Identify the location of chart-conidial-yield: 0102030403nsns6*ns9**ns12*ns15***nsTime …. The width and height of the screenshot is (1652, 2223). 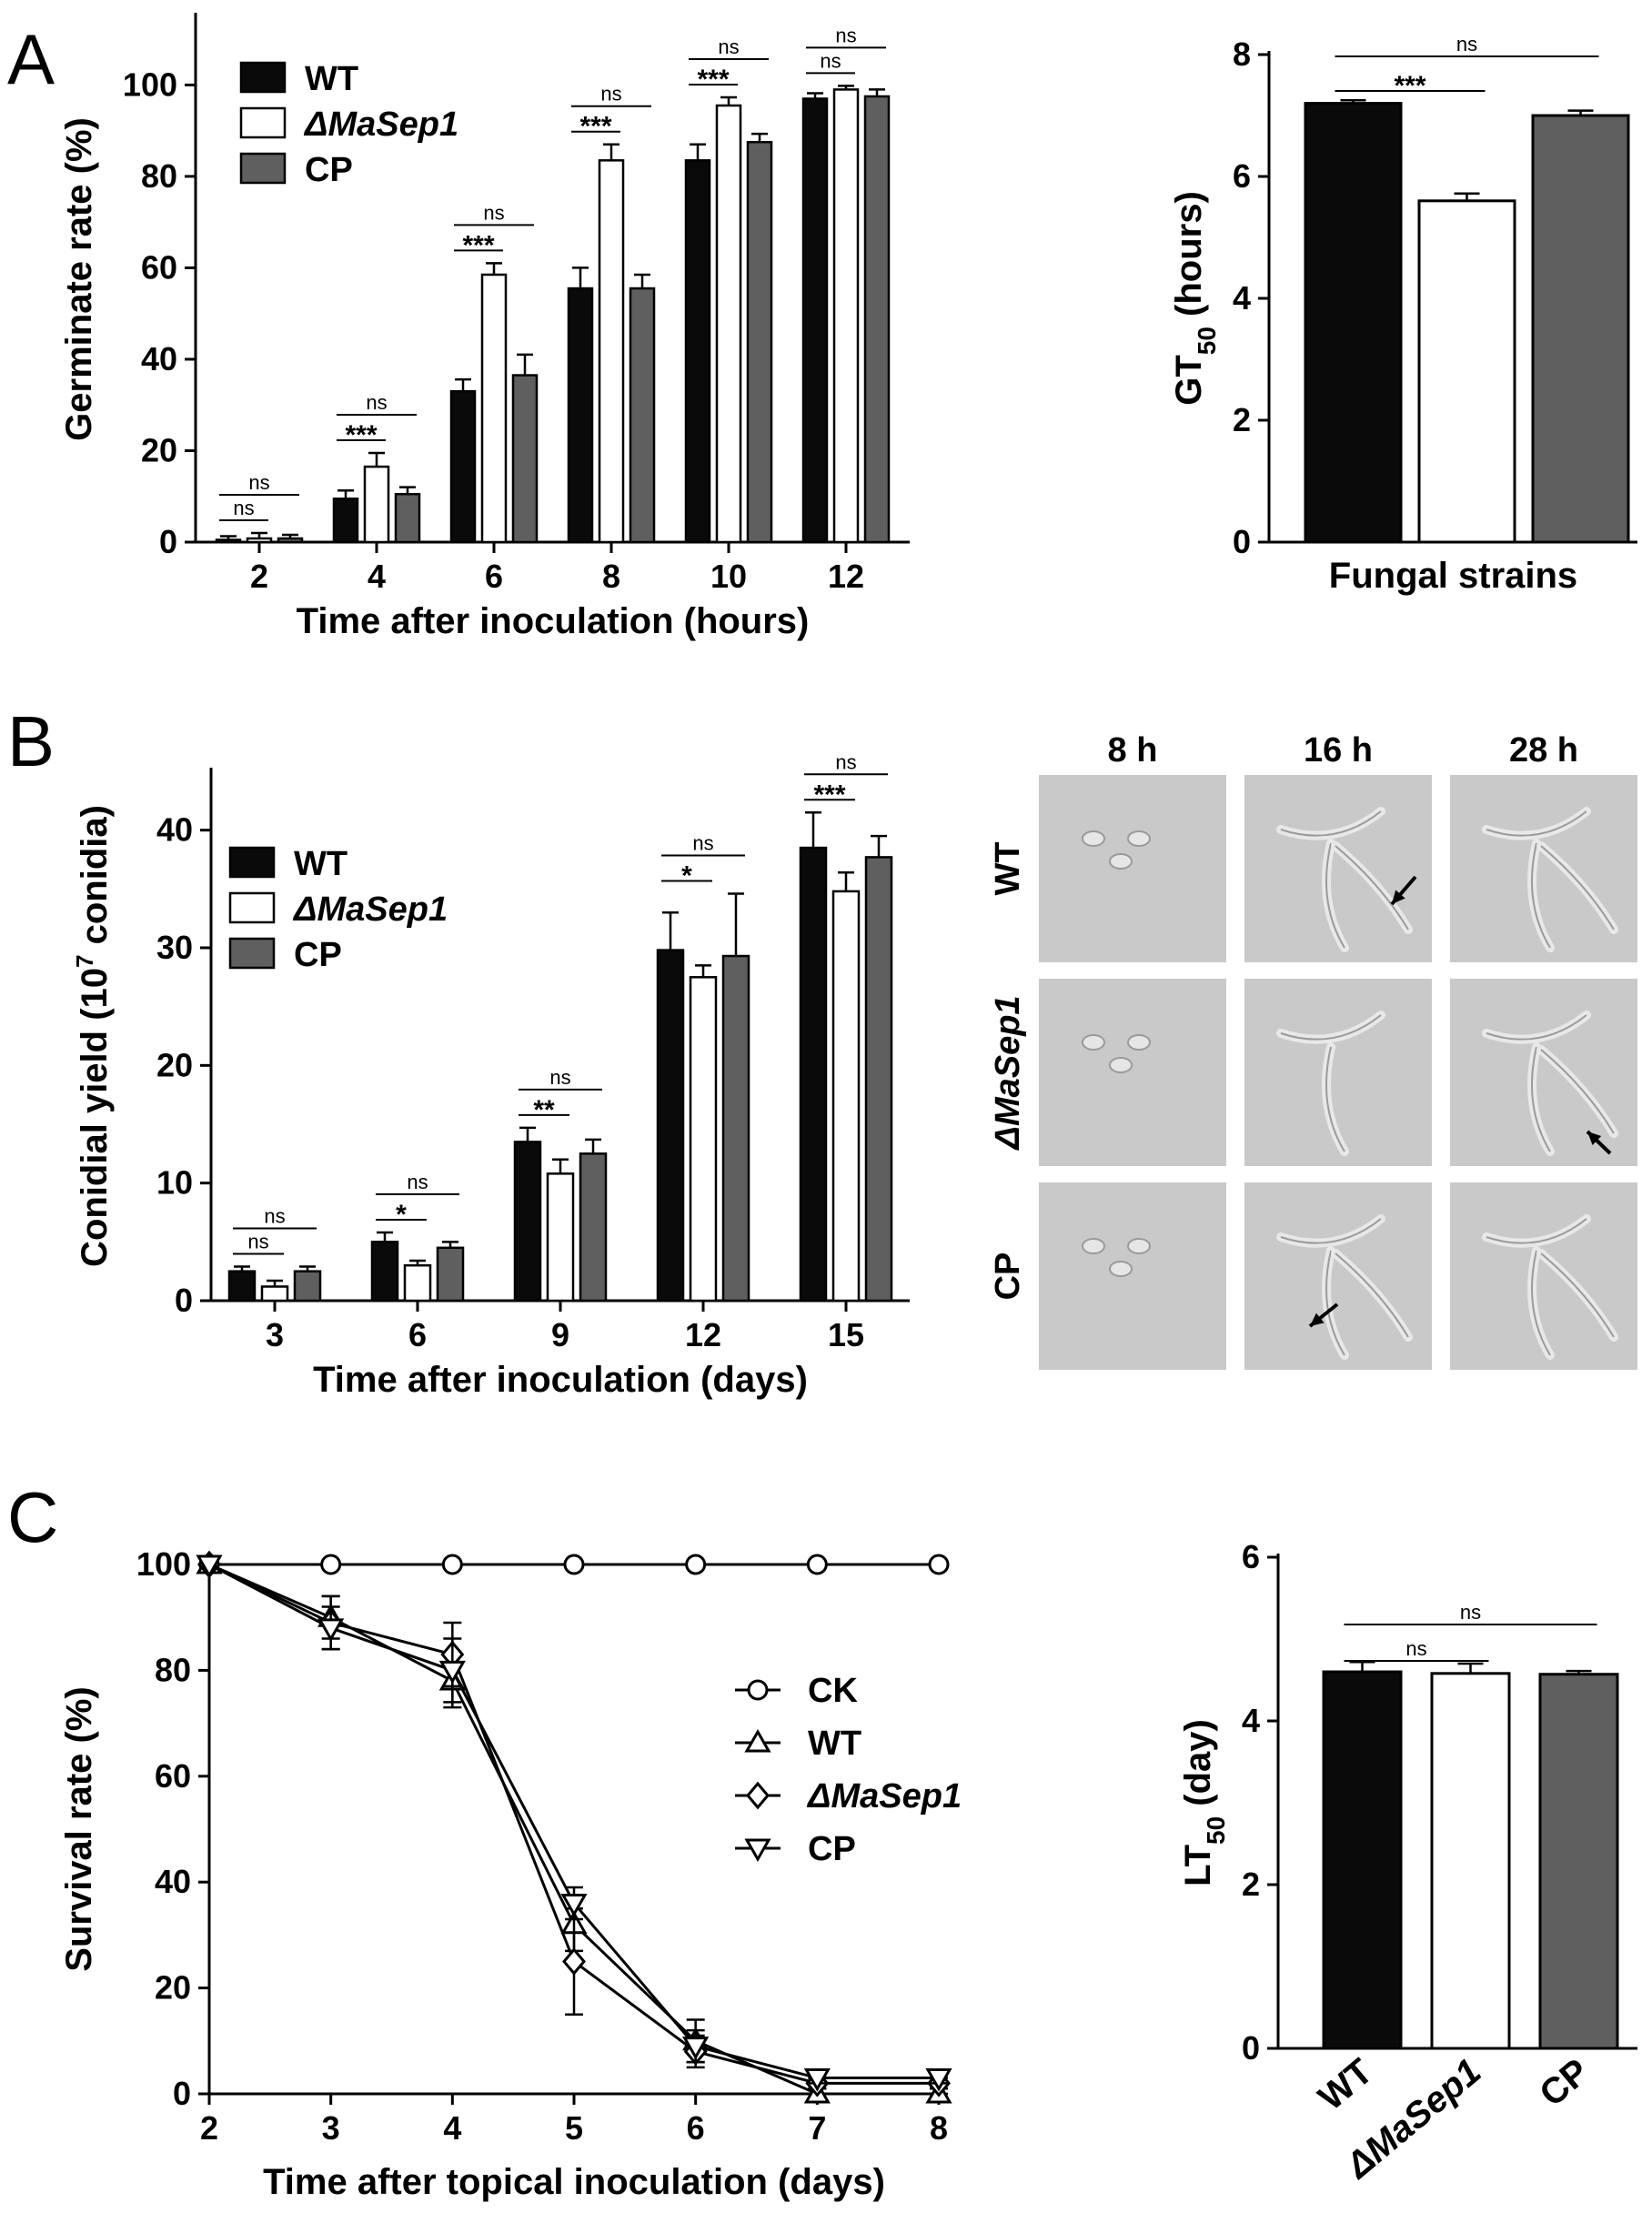
(490, 1075).